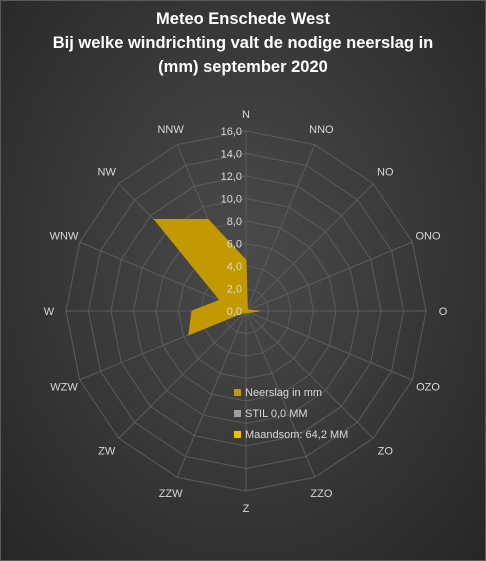  Describe the element at coordinates (49, 312) in the screenshot. I see `direction-label: W` at that location.